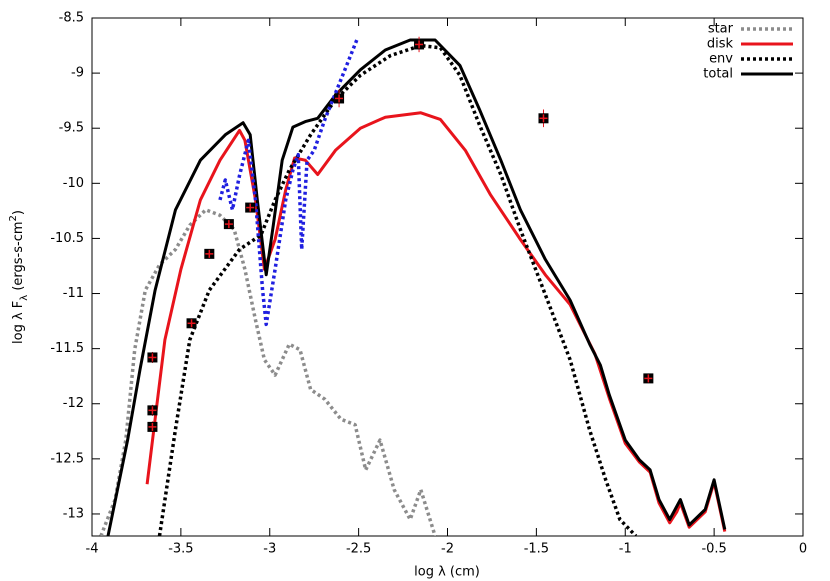  I want to click on series-line, so click(288, 183).